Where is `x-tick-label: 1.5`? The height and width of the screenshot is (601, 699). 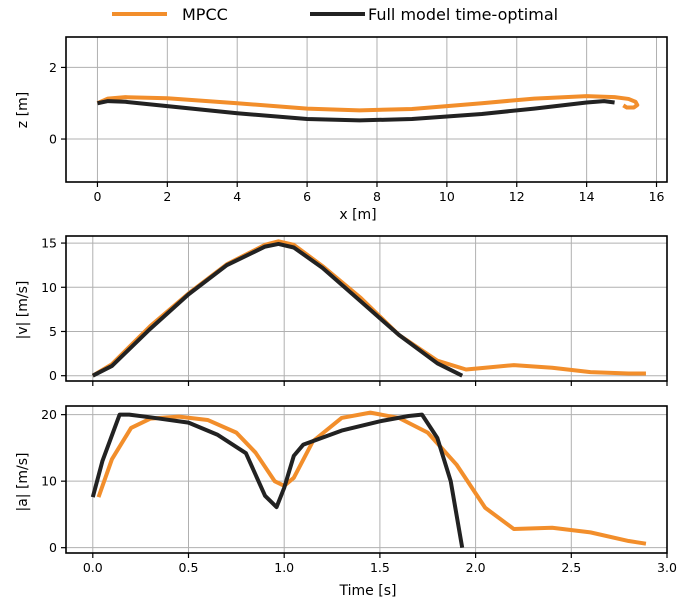
x-tick-label: 1.5 is located at coordinates (380, 567).